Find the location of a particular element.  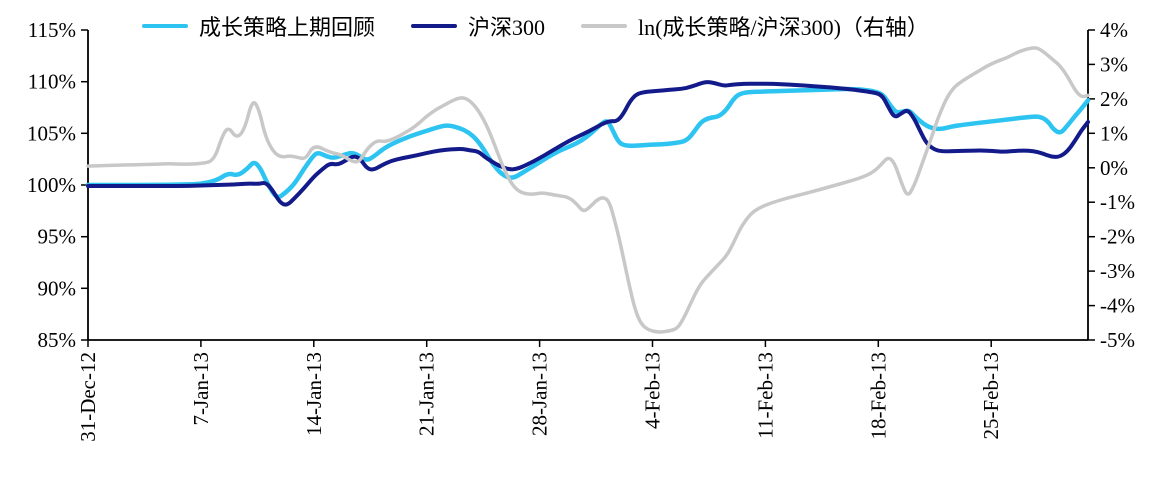

x-axis-tick-label: 18-Feb-13 is located at coordinates (878, 396).